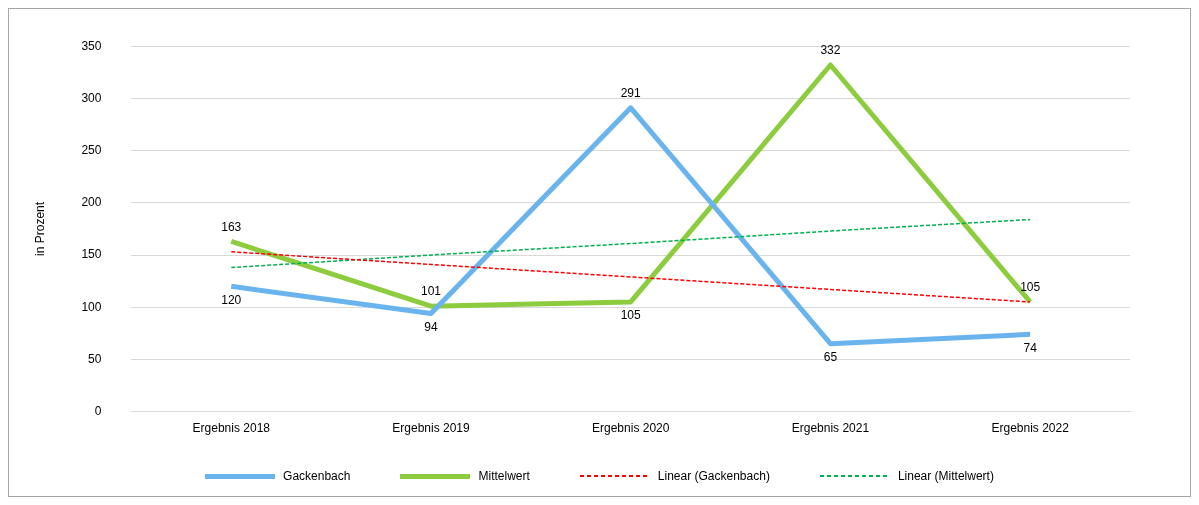  What do you see at coordinates (945, 476) in the screenshot?
I see `legend-label: Linear (Mittelwert)` at bounding box center [945, 476].